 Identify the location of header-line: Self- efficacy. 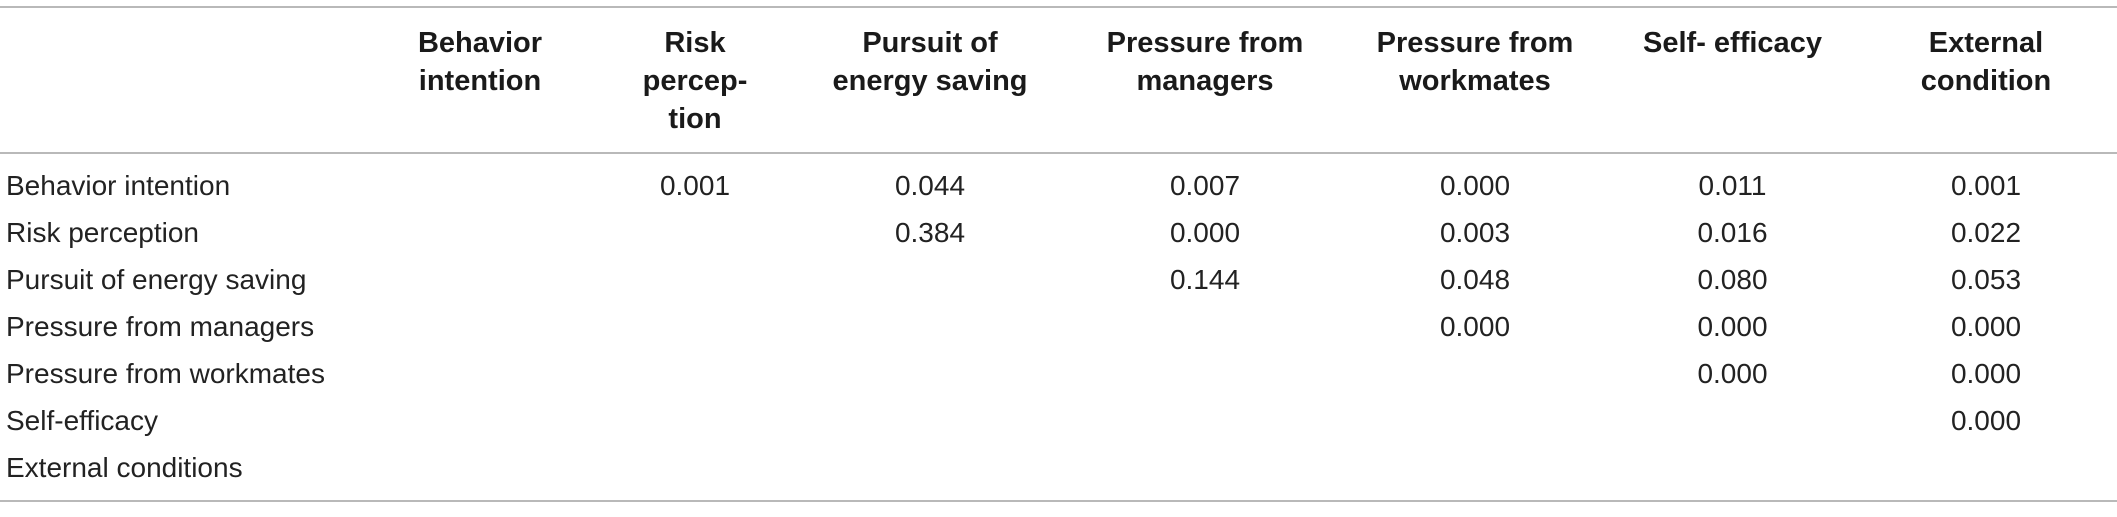
(1732, 43).